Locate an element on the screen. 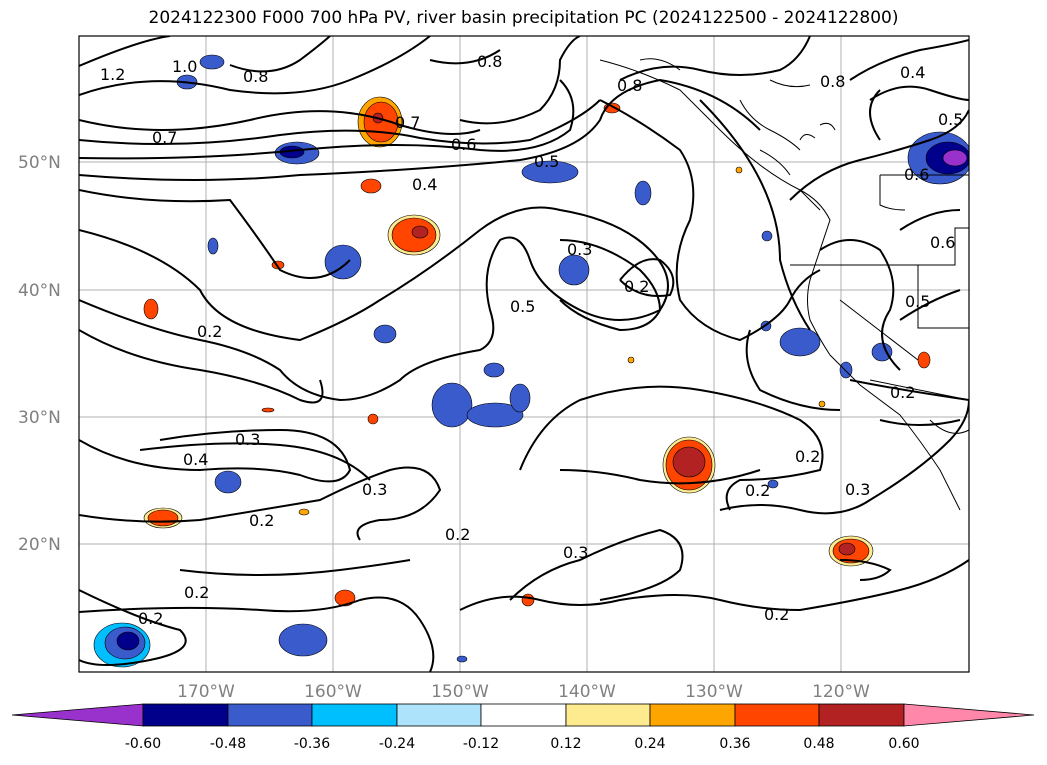  colorbar-tick-label: -0.48 is located at coordinates (228, 744).